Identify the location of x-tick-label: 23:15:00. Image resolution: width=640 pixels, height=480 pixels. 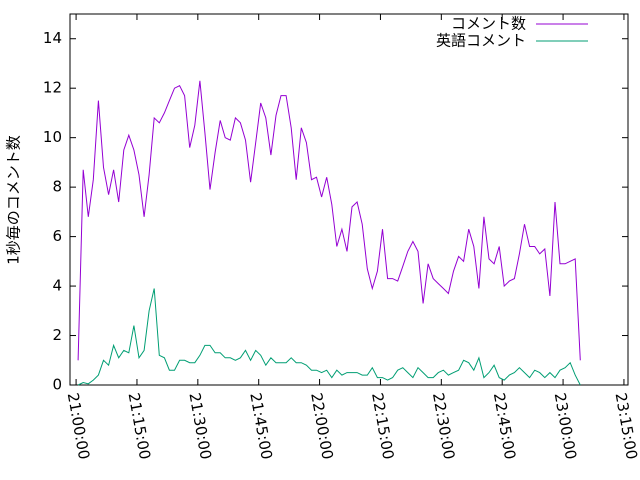
(626, 425).